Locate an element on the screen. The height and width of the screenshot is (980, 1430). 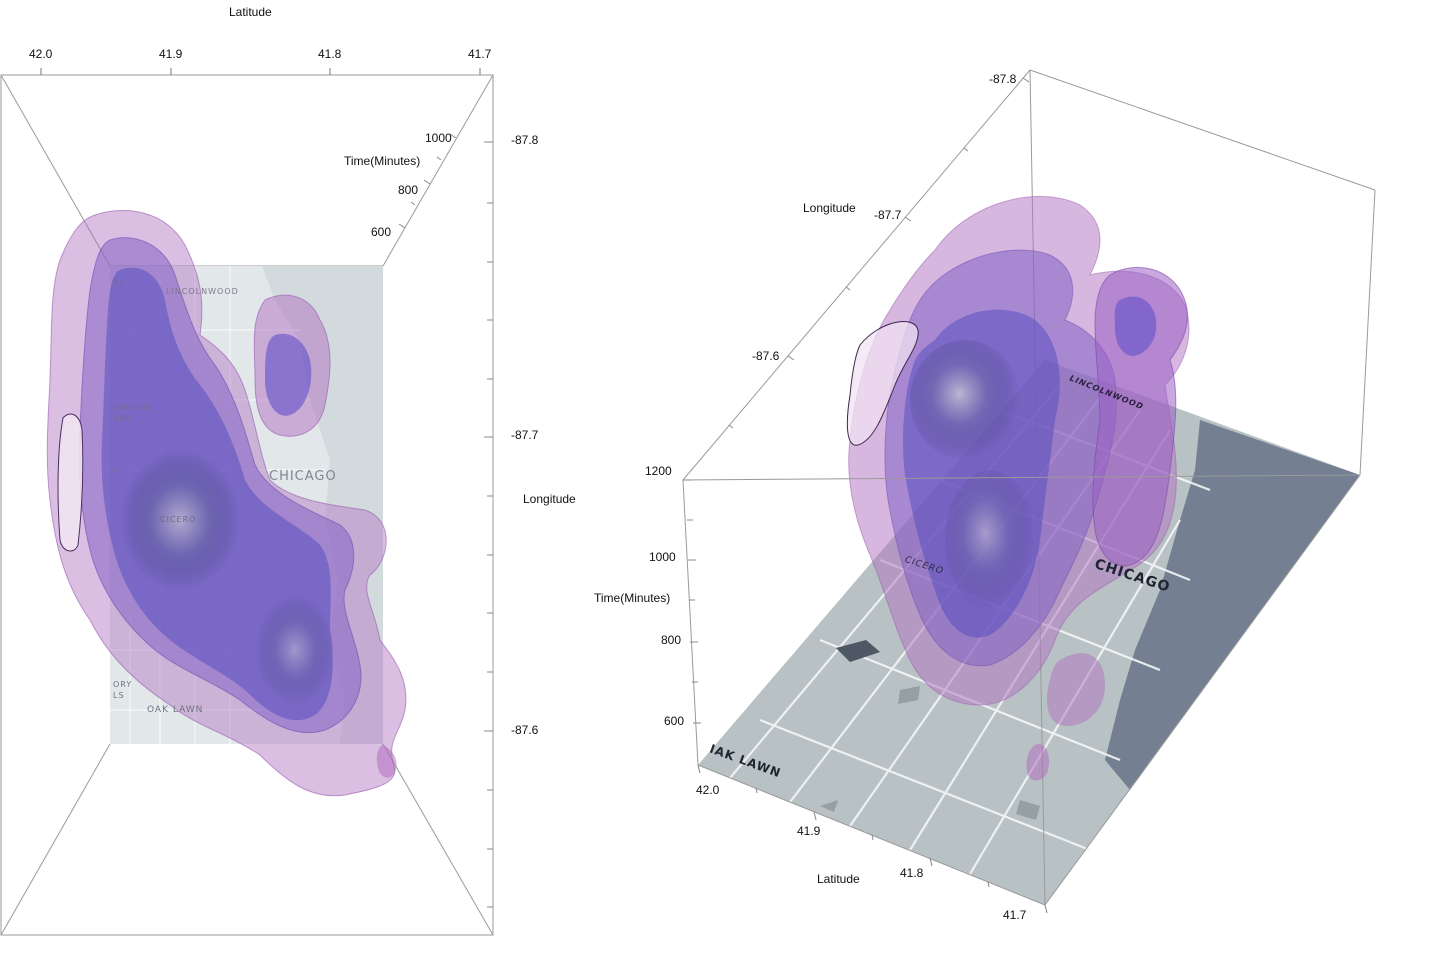
left-time-ticks is located at coordinates (427, 181).